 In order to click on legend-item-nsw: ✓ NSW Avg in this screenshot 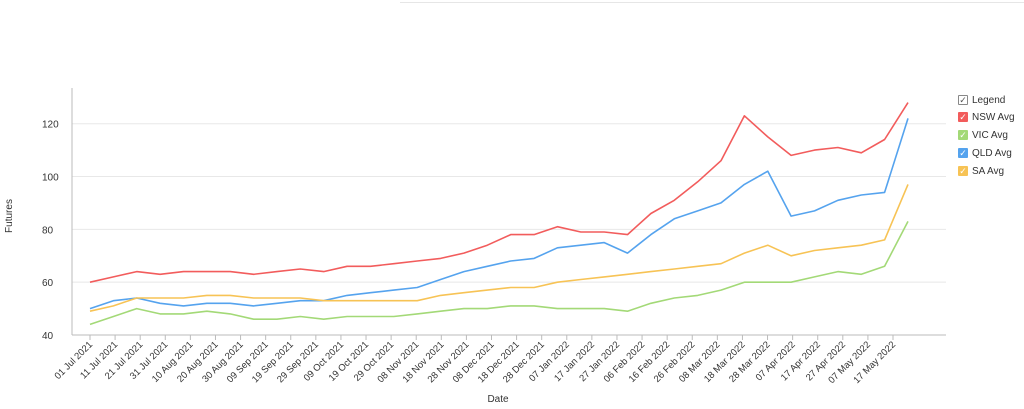, I will do `click(991, 117)`.